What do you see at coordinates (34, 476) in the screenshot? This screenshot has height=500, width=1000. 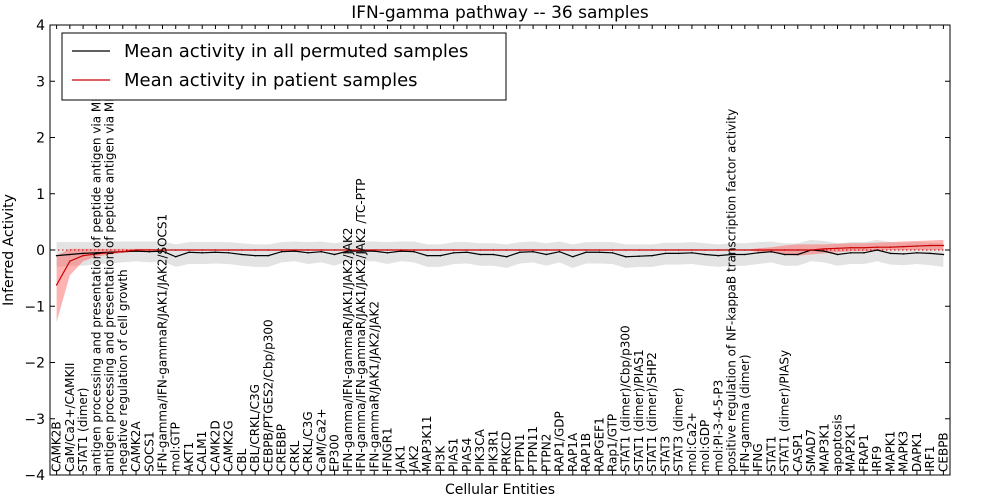 I see `y-tick-label: −4` at bounding box center [34, 476].